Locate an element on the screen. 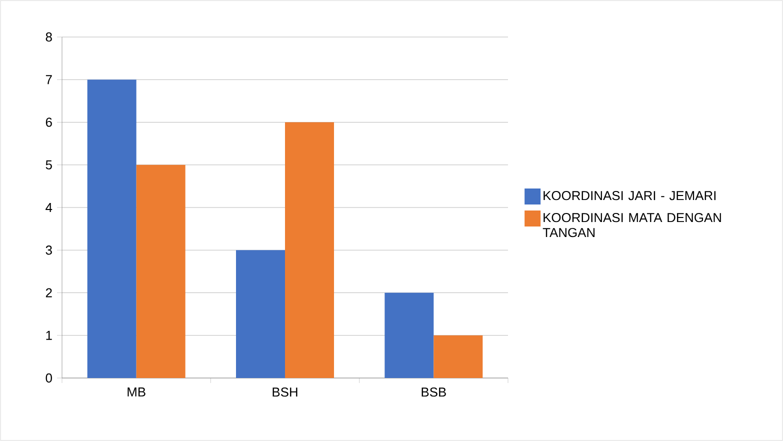  legend-label: KOORDINASI JARI - JEMARI is located at coordinates (630, 195).